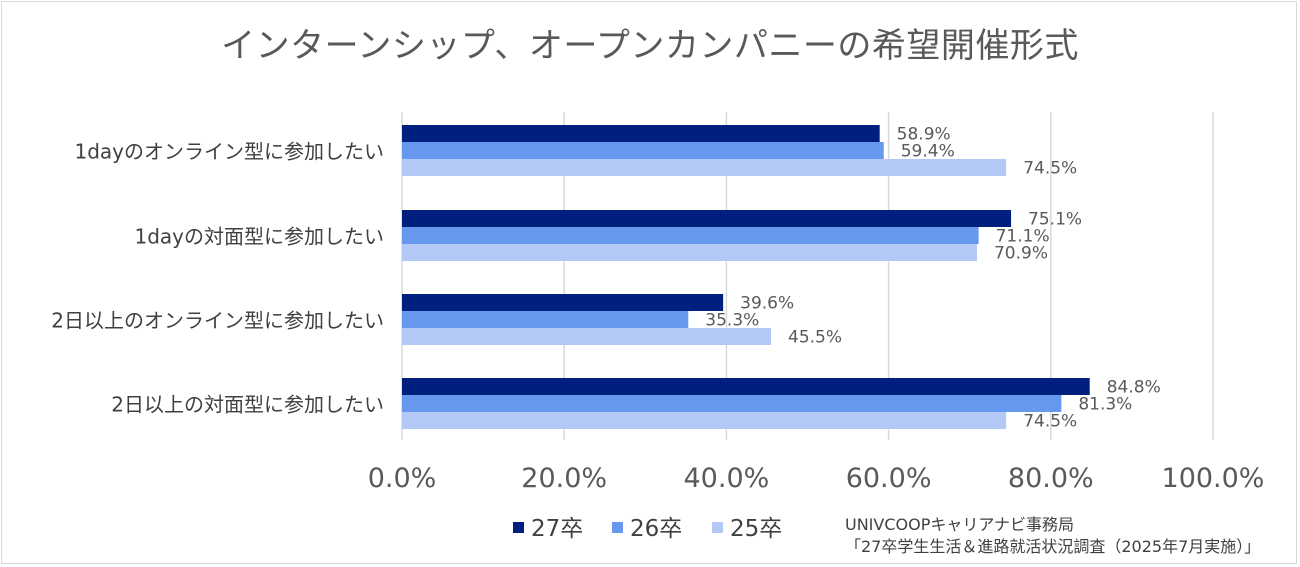  Describe the element at coordinates (704, 167) in the screenshot. I see `bar-25卒-0` at that location.